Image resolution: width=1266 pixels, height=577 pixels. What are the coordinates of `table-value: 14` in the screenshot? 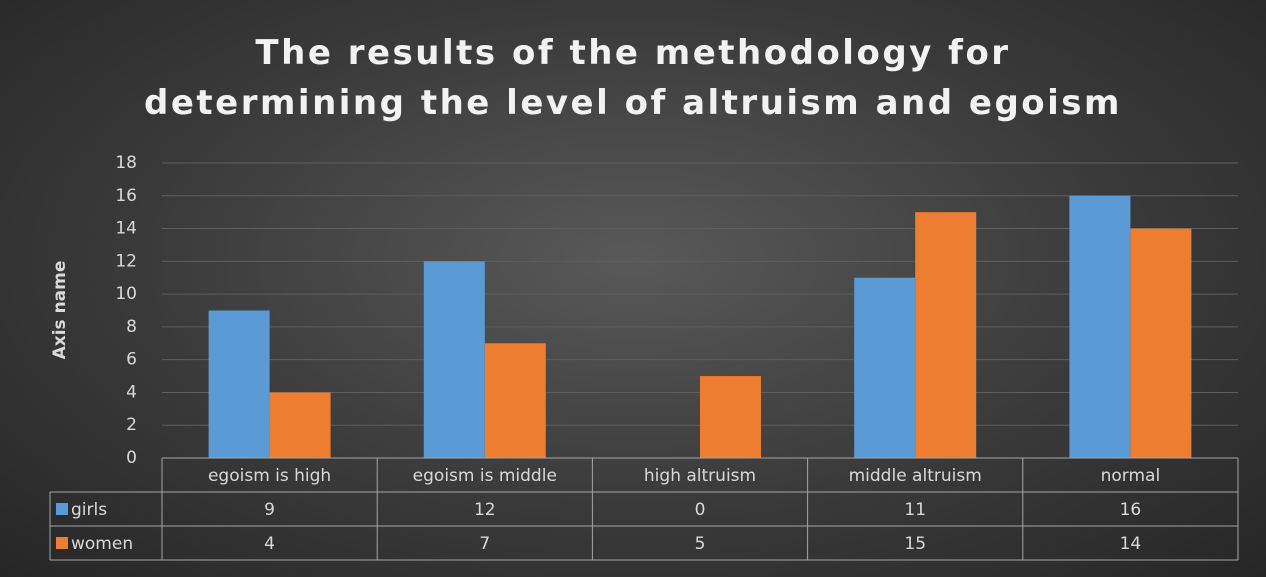 It's located at (1131, 544).